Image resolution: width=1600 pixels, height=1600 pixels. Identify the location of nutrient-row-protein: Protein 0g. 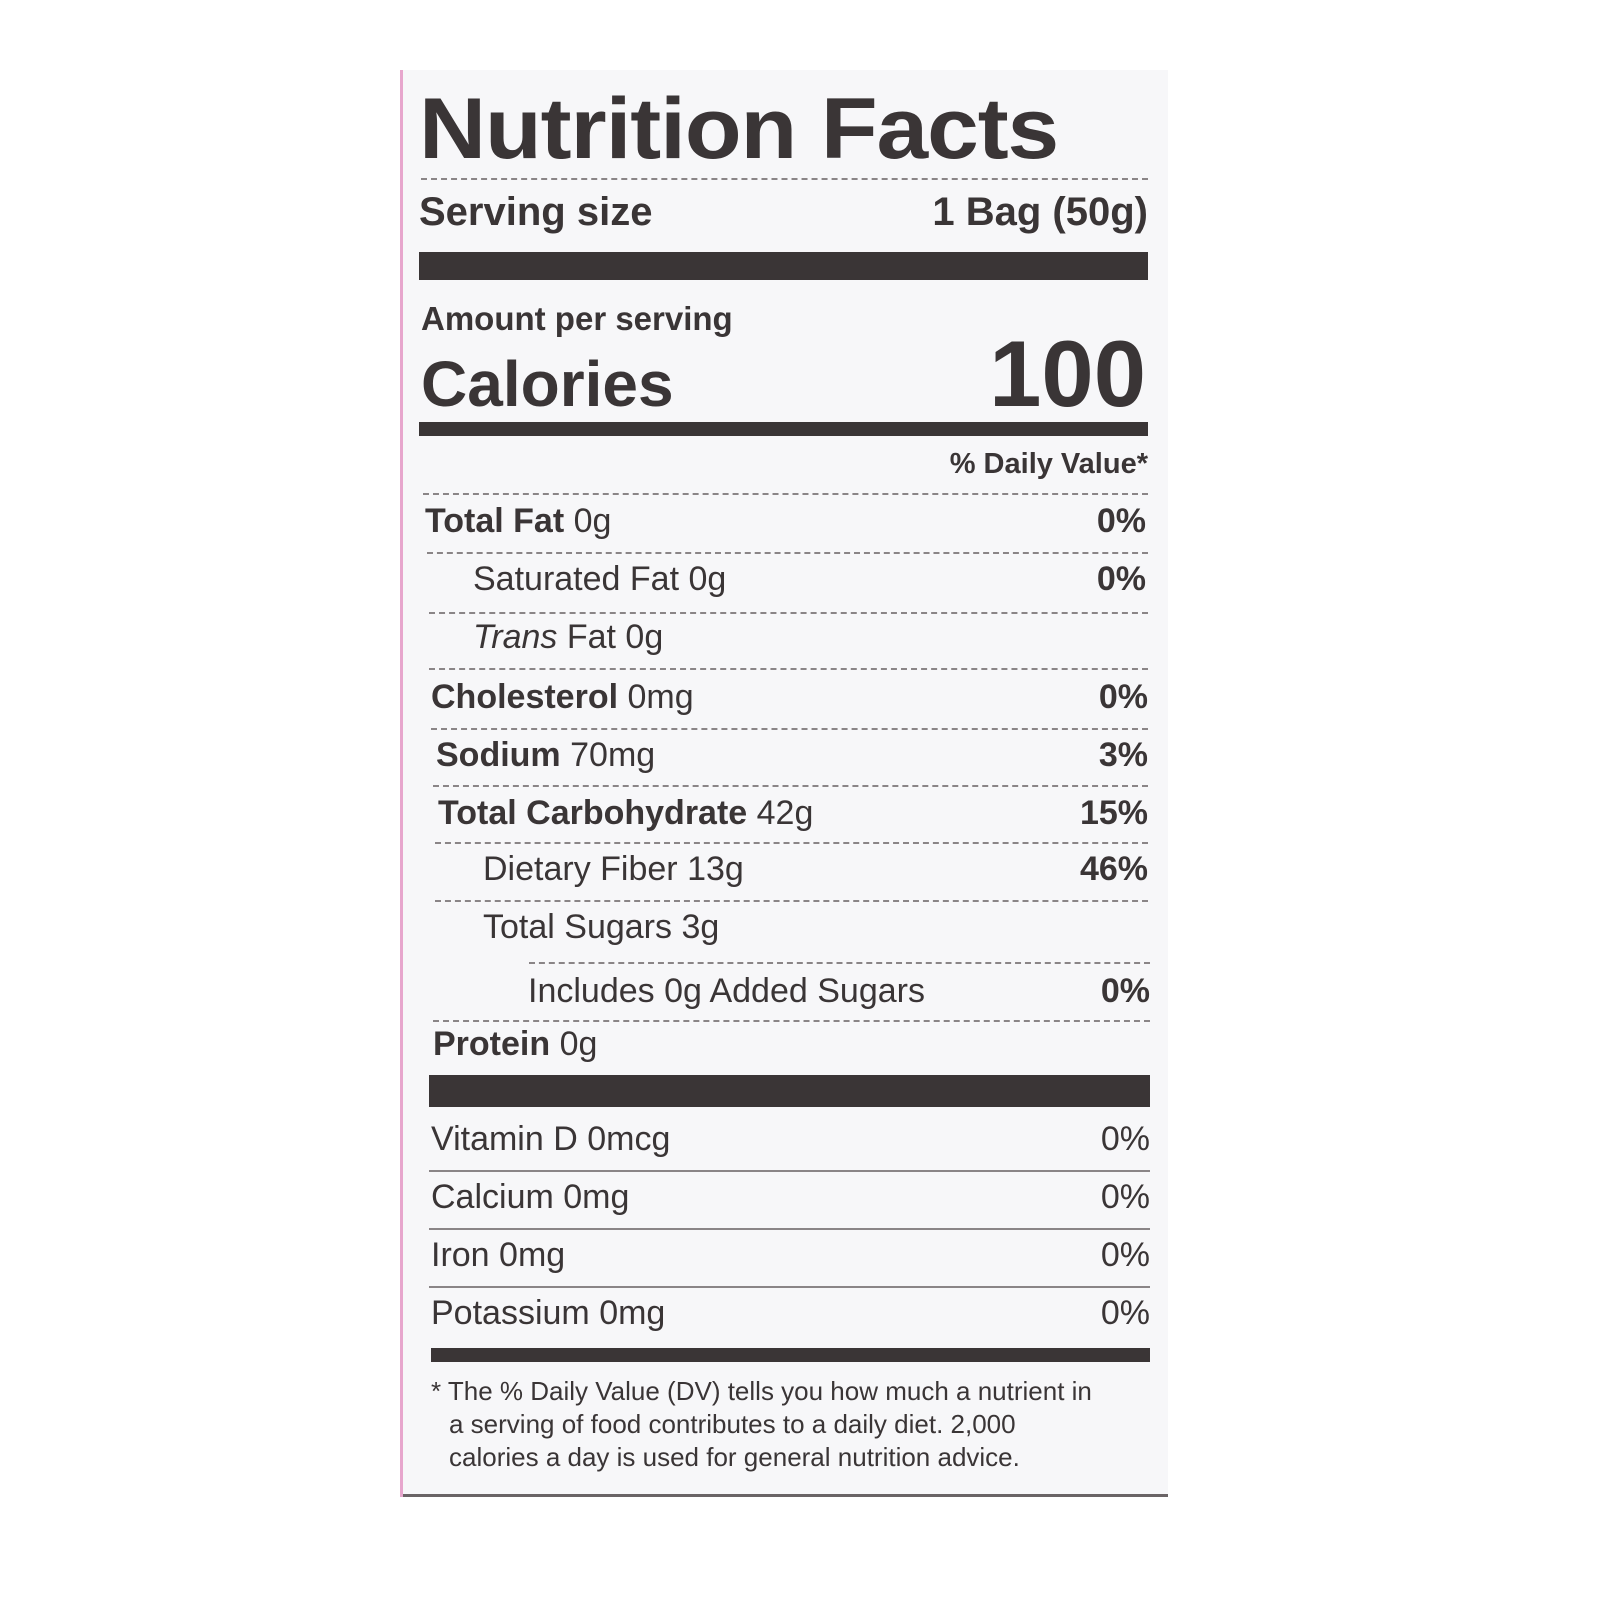
(791, 1044).